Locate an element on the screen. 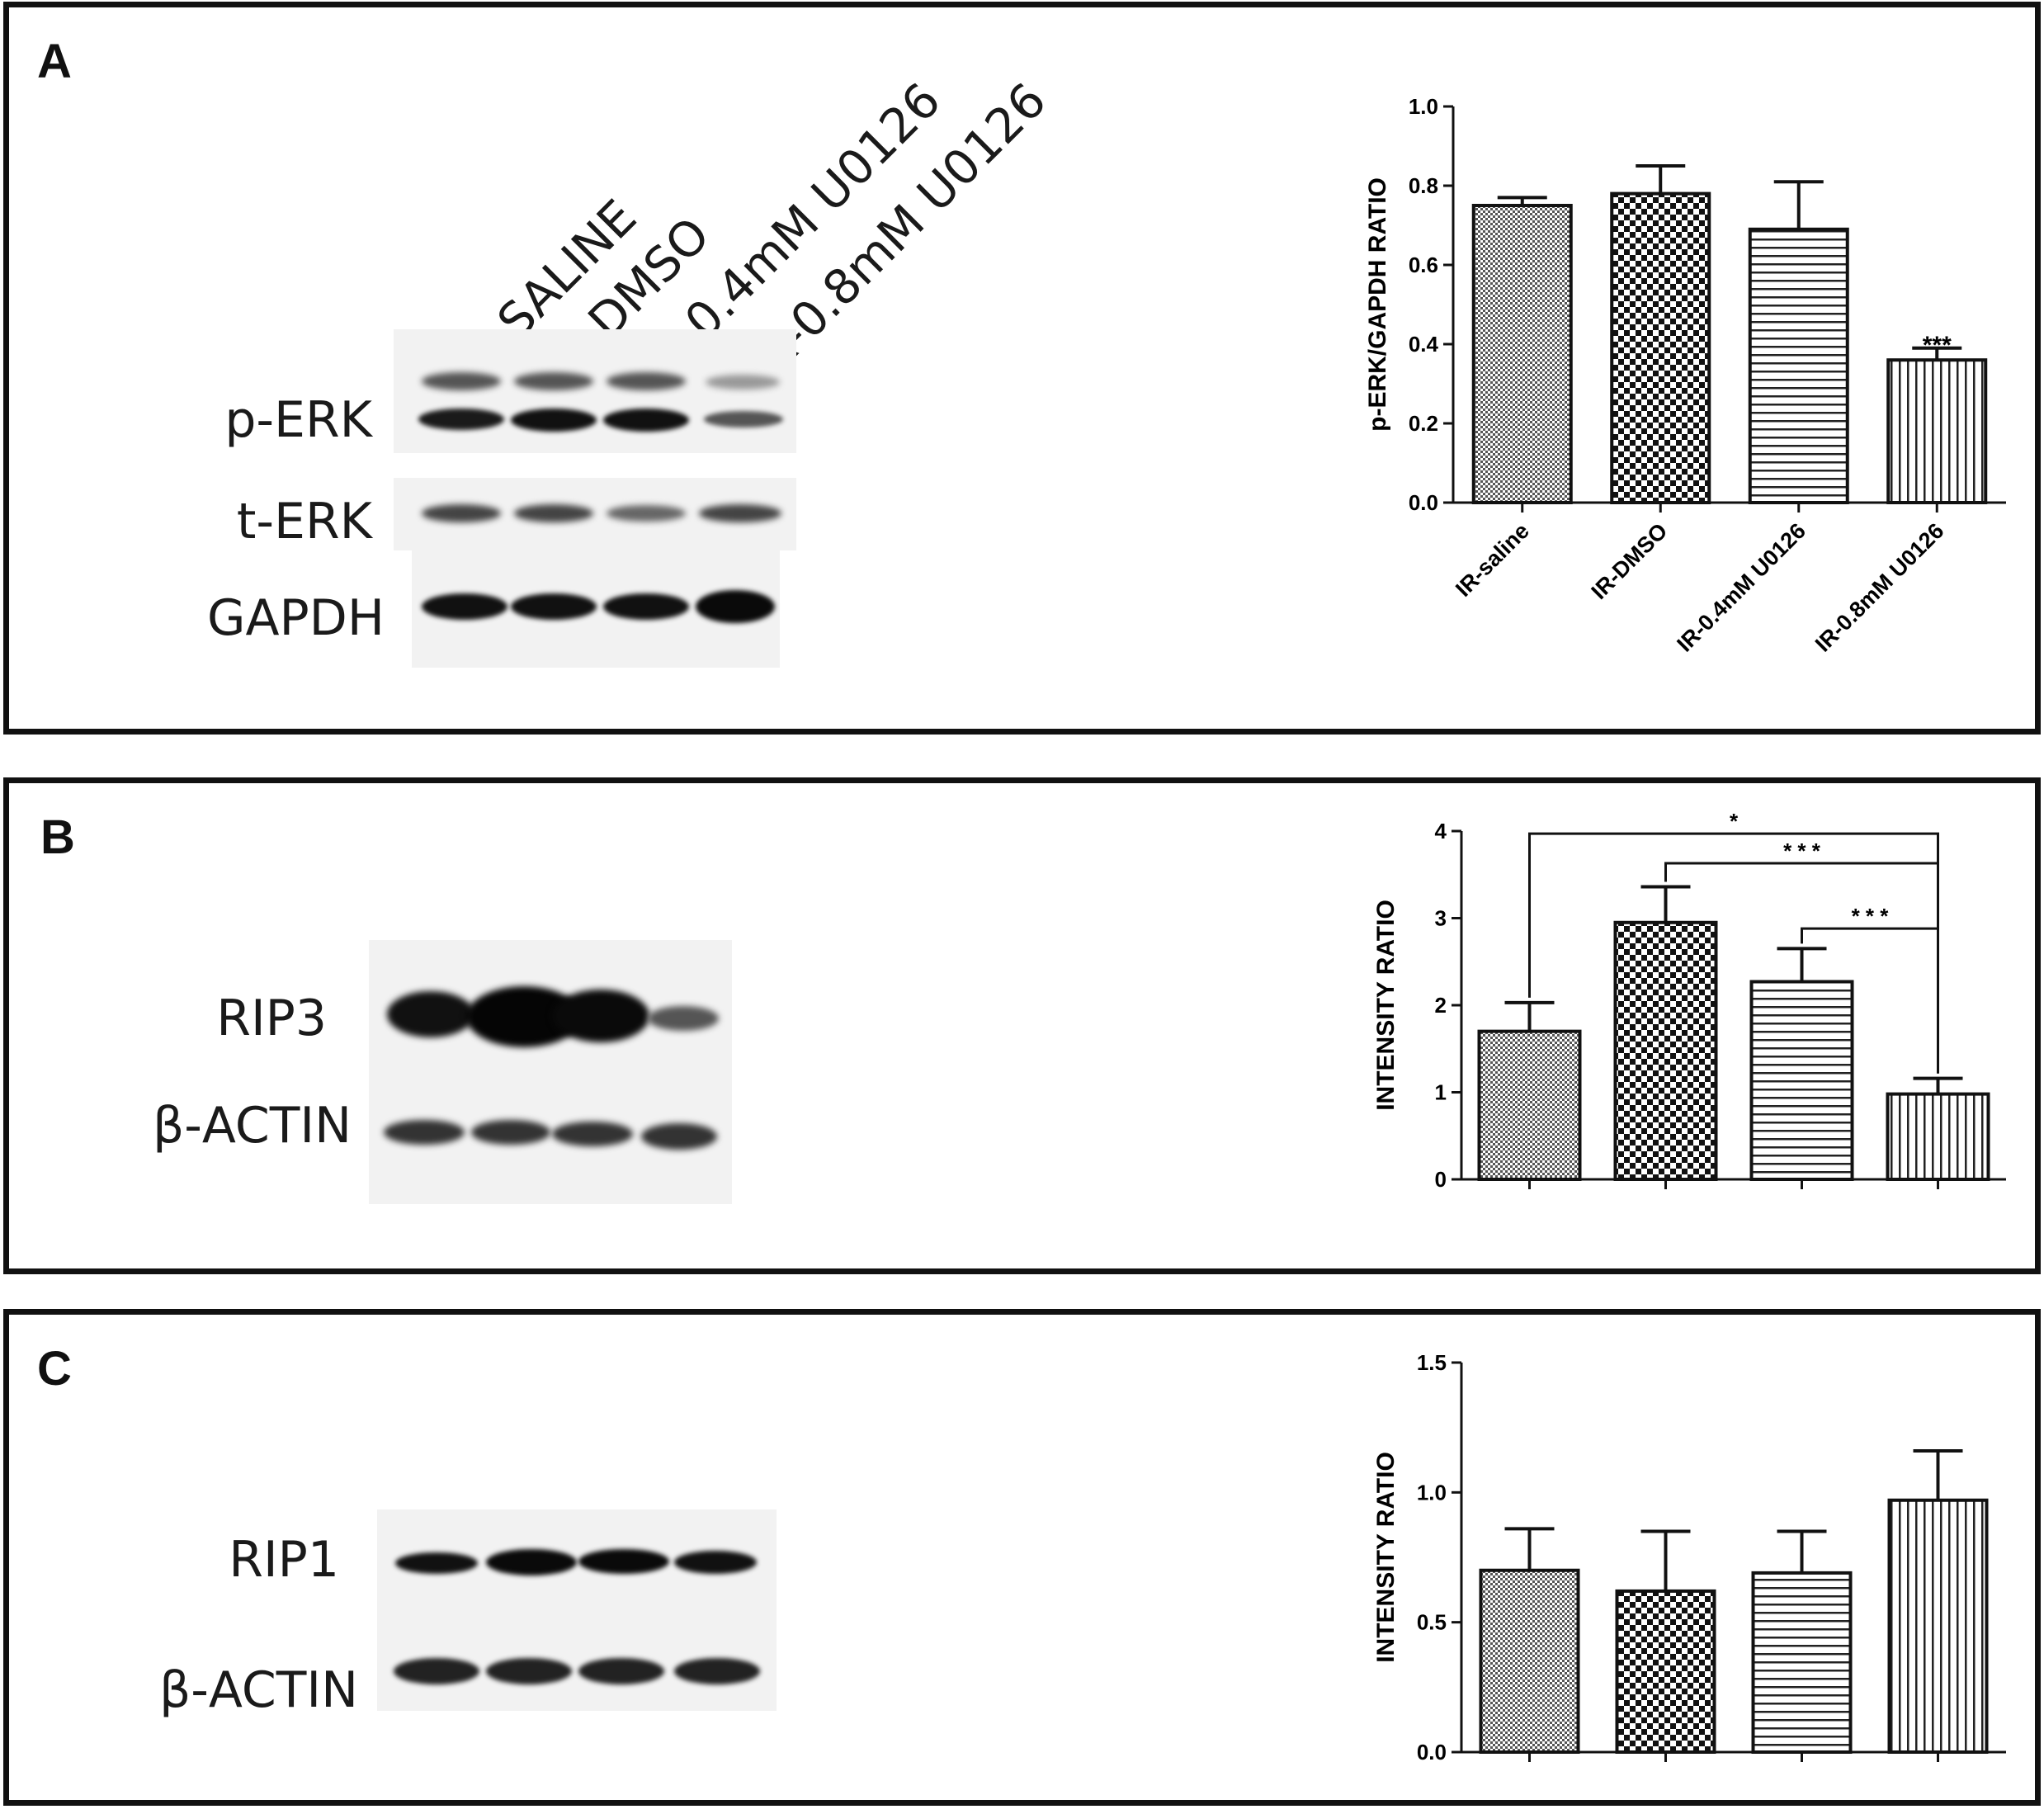  y-tick-label: 0.4 is located at coordinates (1424, 344).